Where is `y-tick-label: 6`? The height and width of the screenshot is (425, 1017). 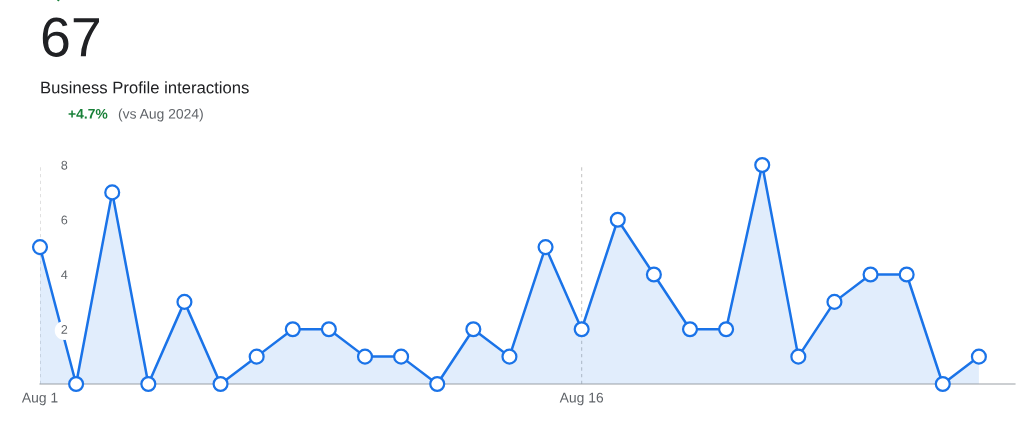
y-tick-label: 6 is located at coordinates (64, 220).